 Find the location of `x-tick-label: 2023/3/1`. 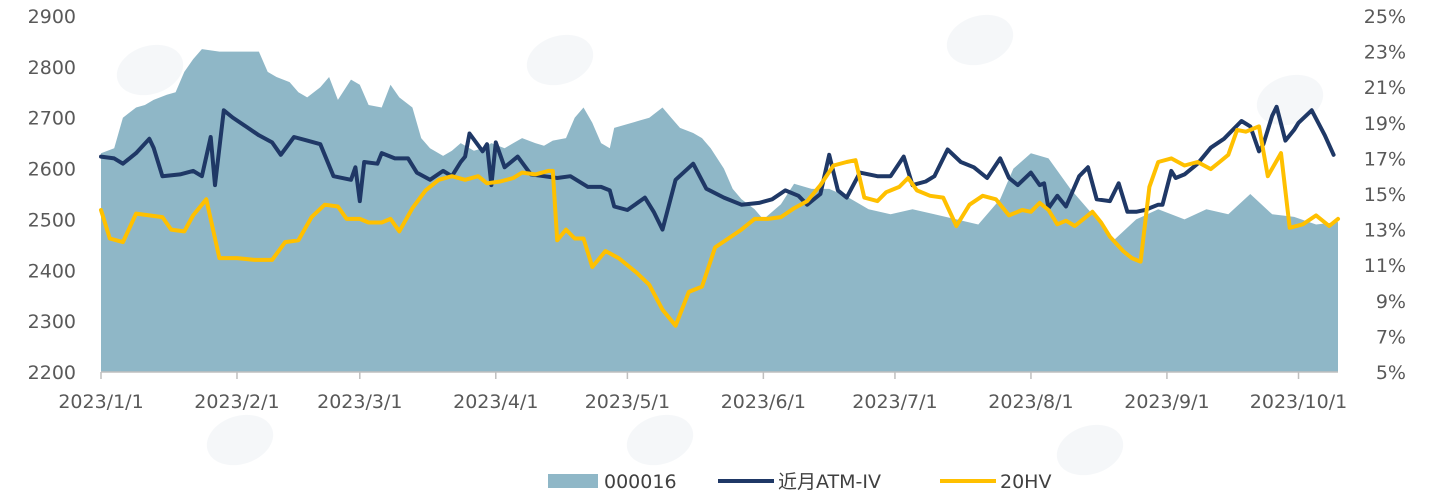

x-tick-label: 2023/3/1 is located at coordinates (359, 402).